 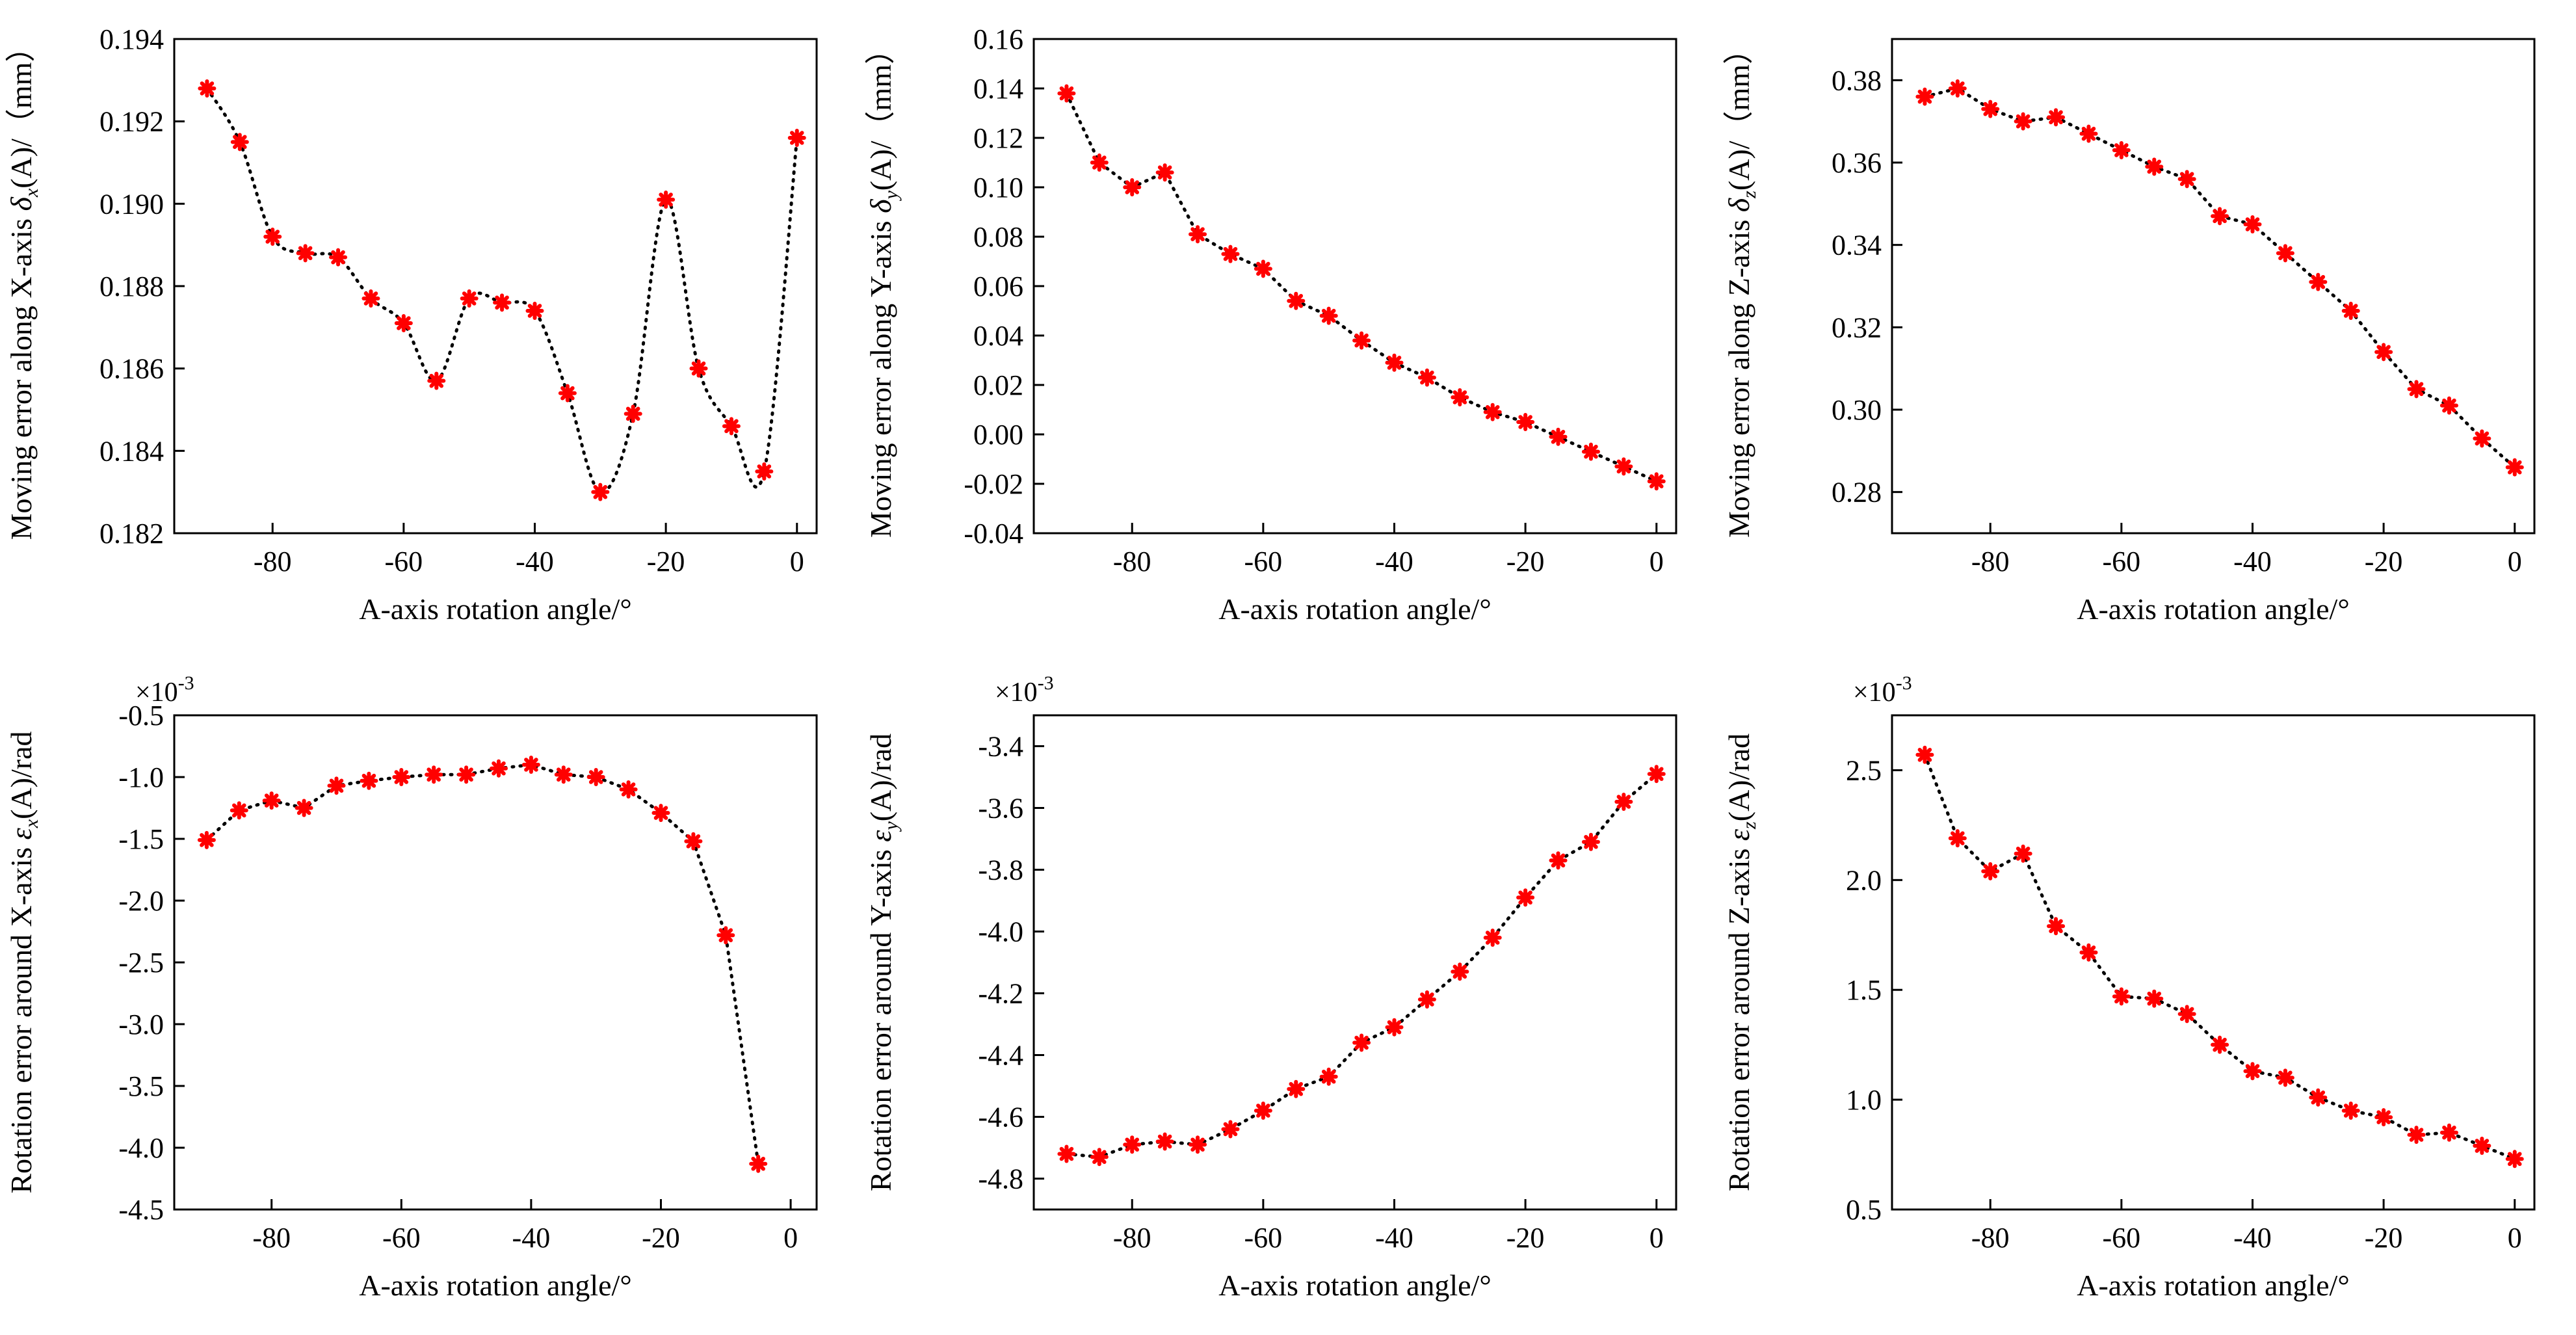 What do you see at coordinates (131, 286) in the screenshot?
I see `y-tick-label: 0.188` at bounding box center [131, 286].